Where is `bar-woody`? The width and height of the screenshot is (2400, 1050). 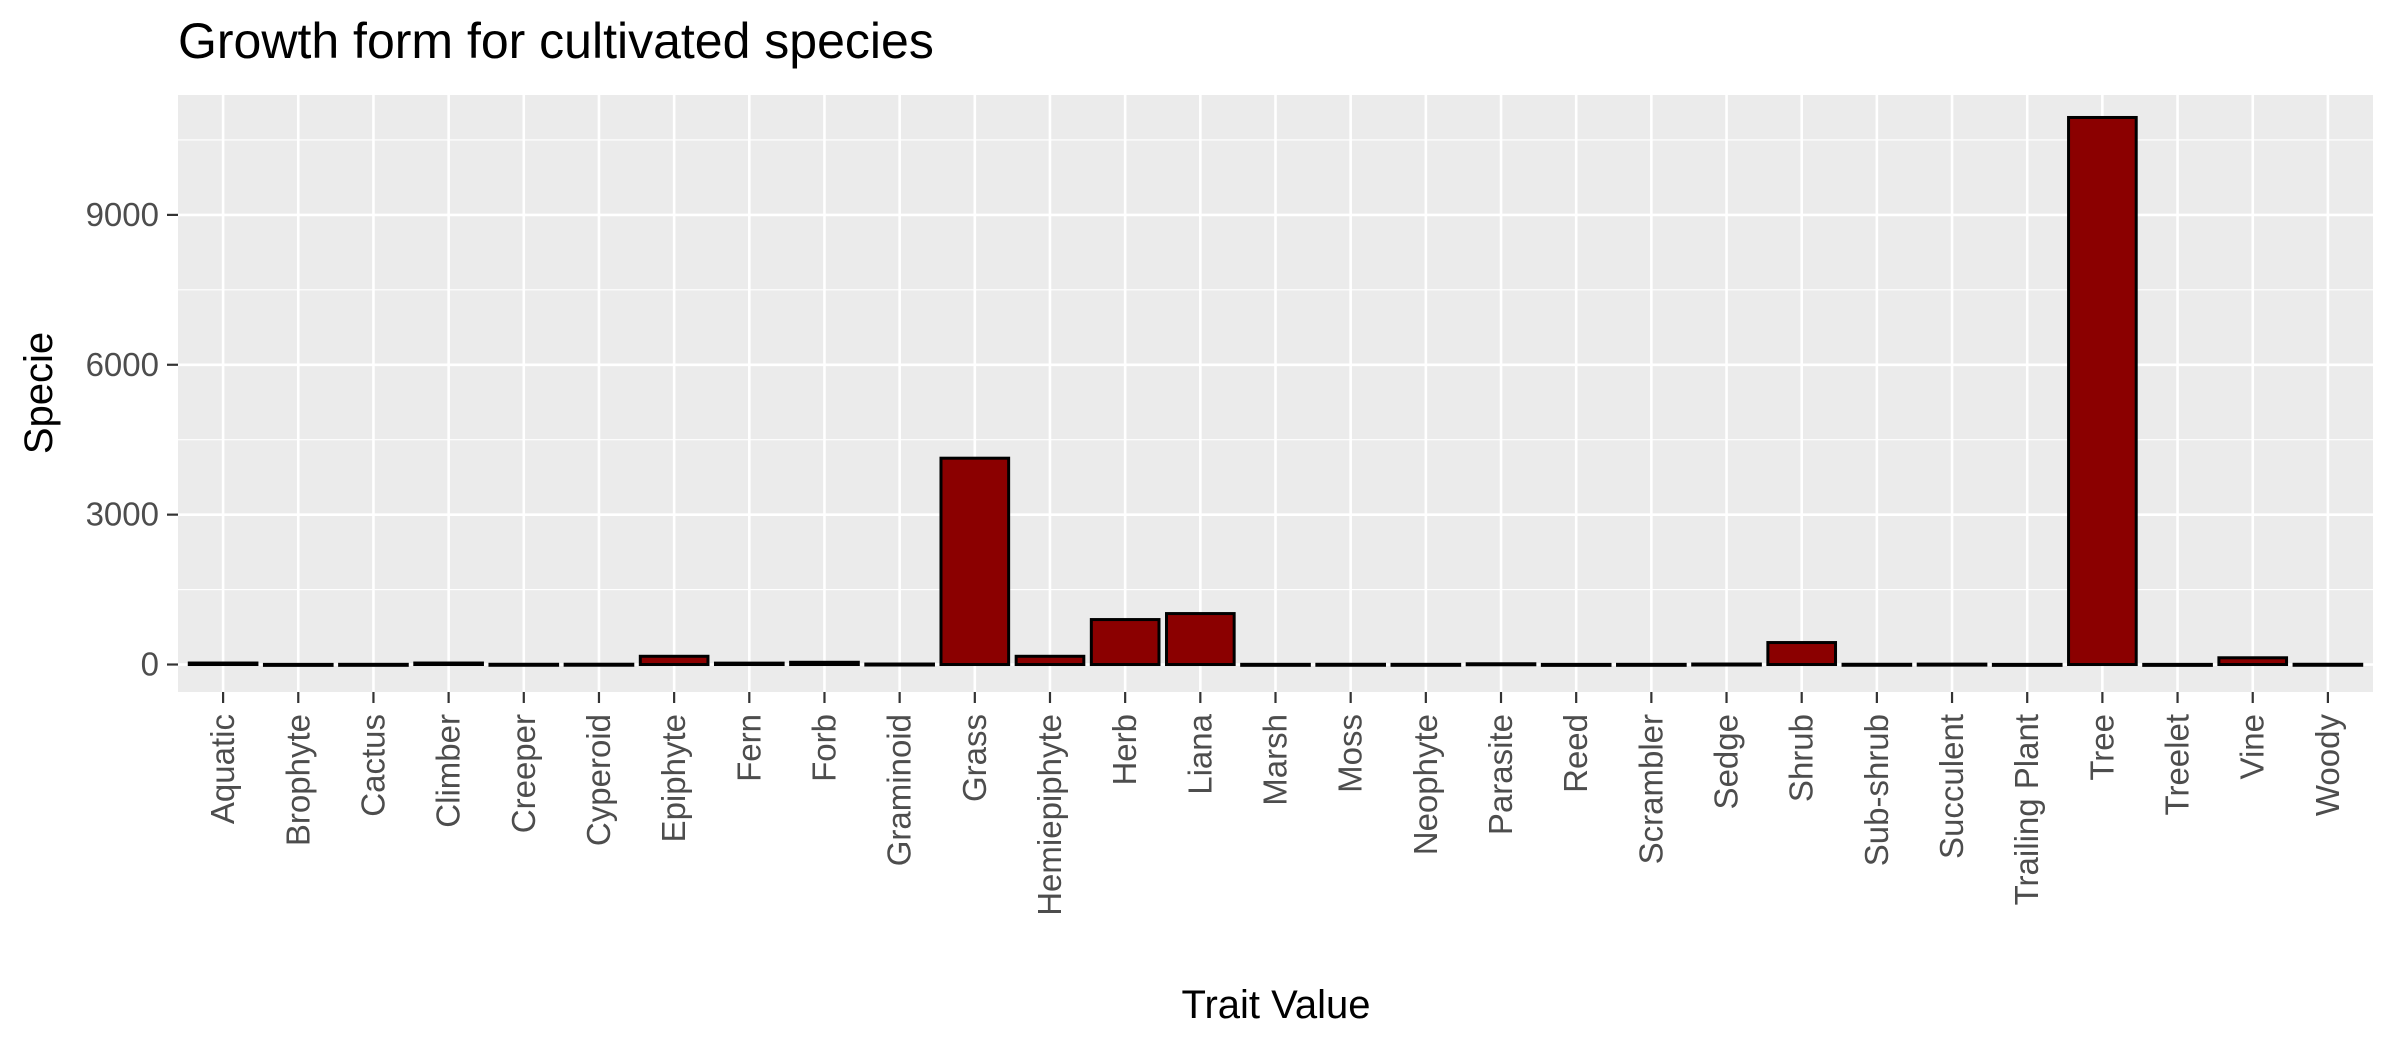 bar-woody is located at coordinates (2328, 664).